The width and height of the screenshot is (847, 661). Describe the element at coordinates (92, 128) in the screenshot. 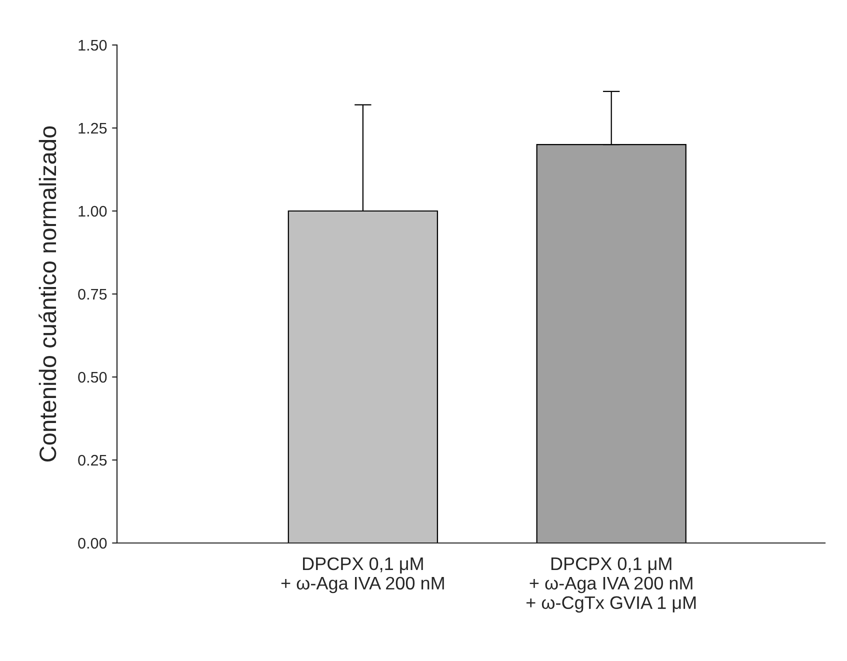

I see `y-tick-label: 1.25` at that location.